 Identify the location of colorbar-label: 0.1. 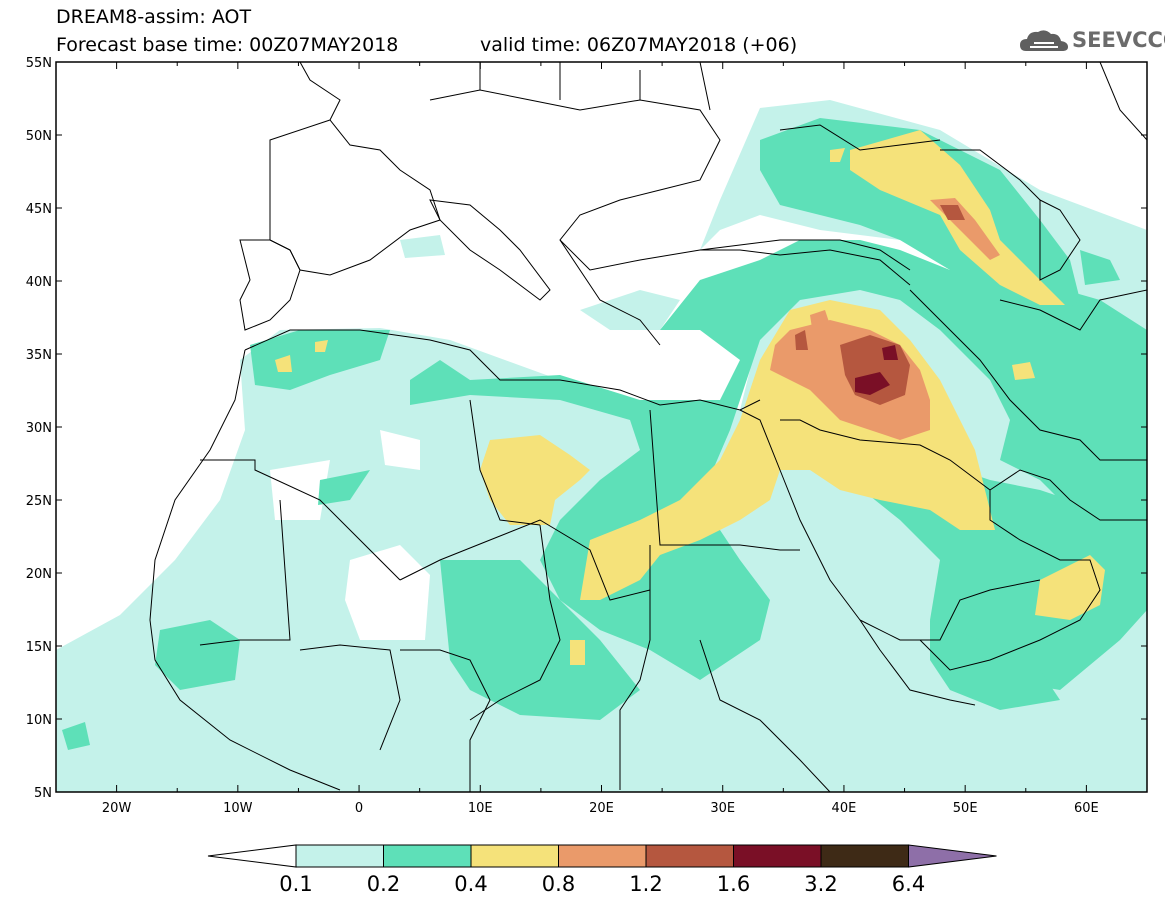
(296, 884).